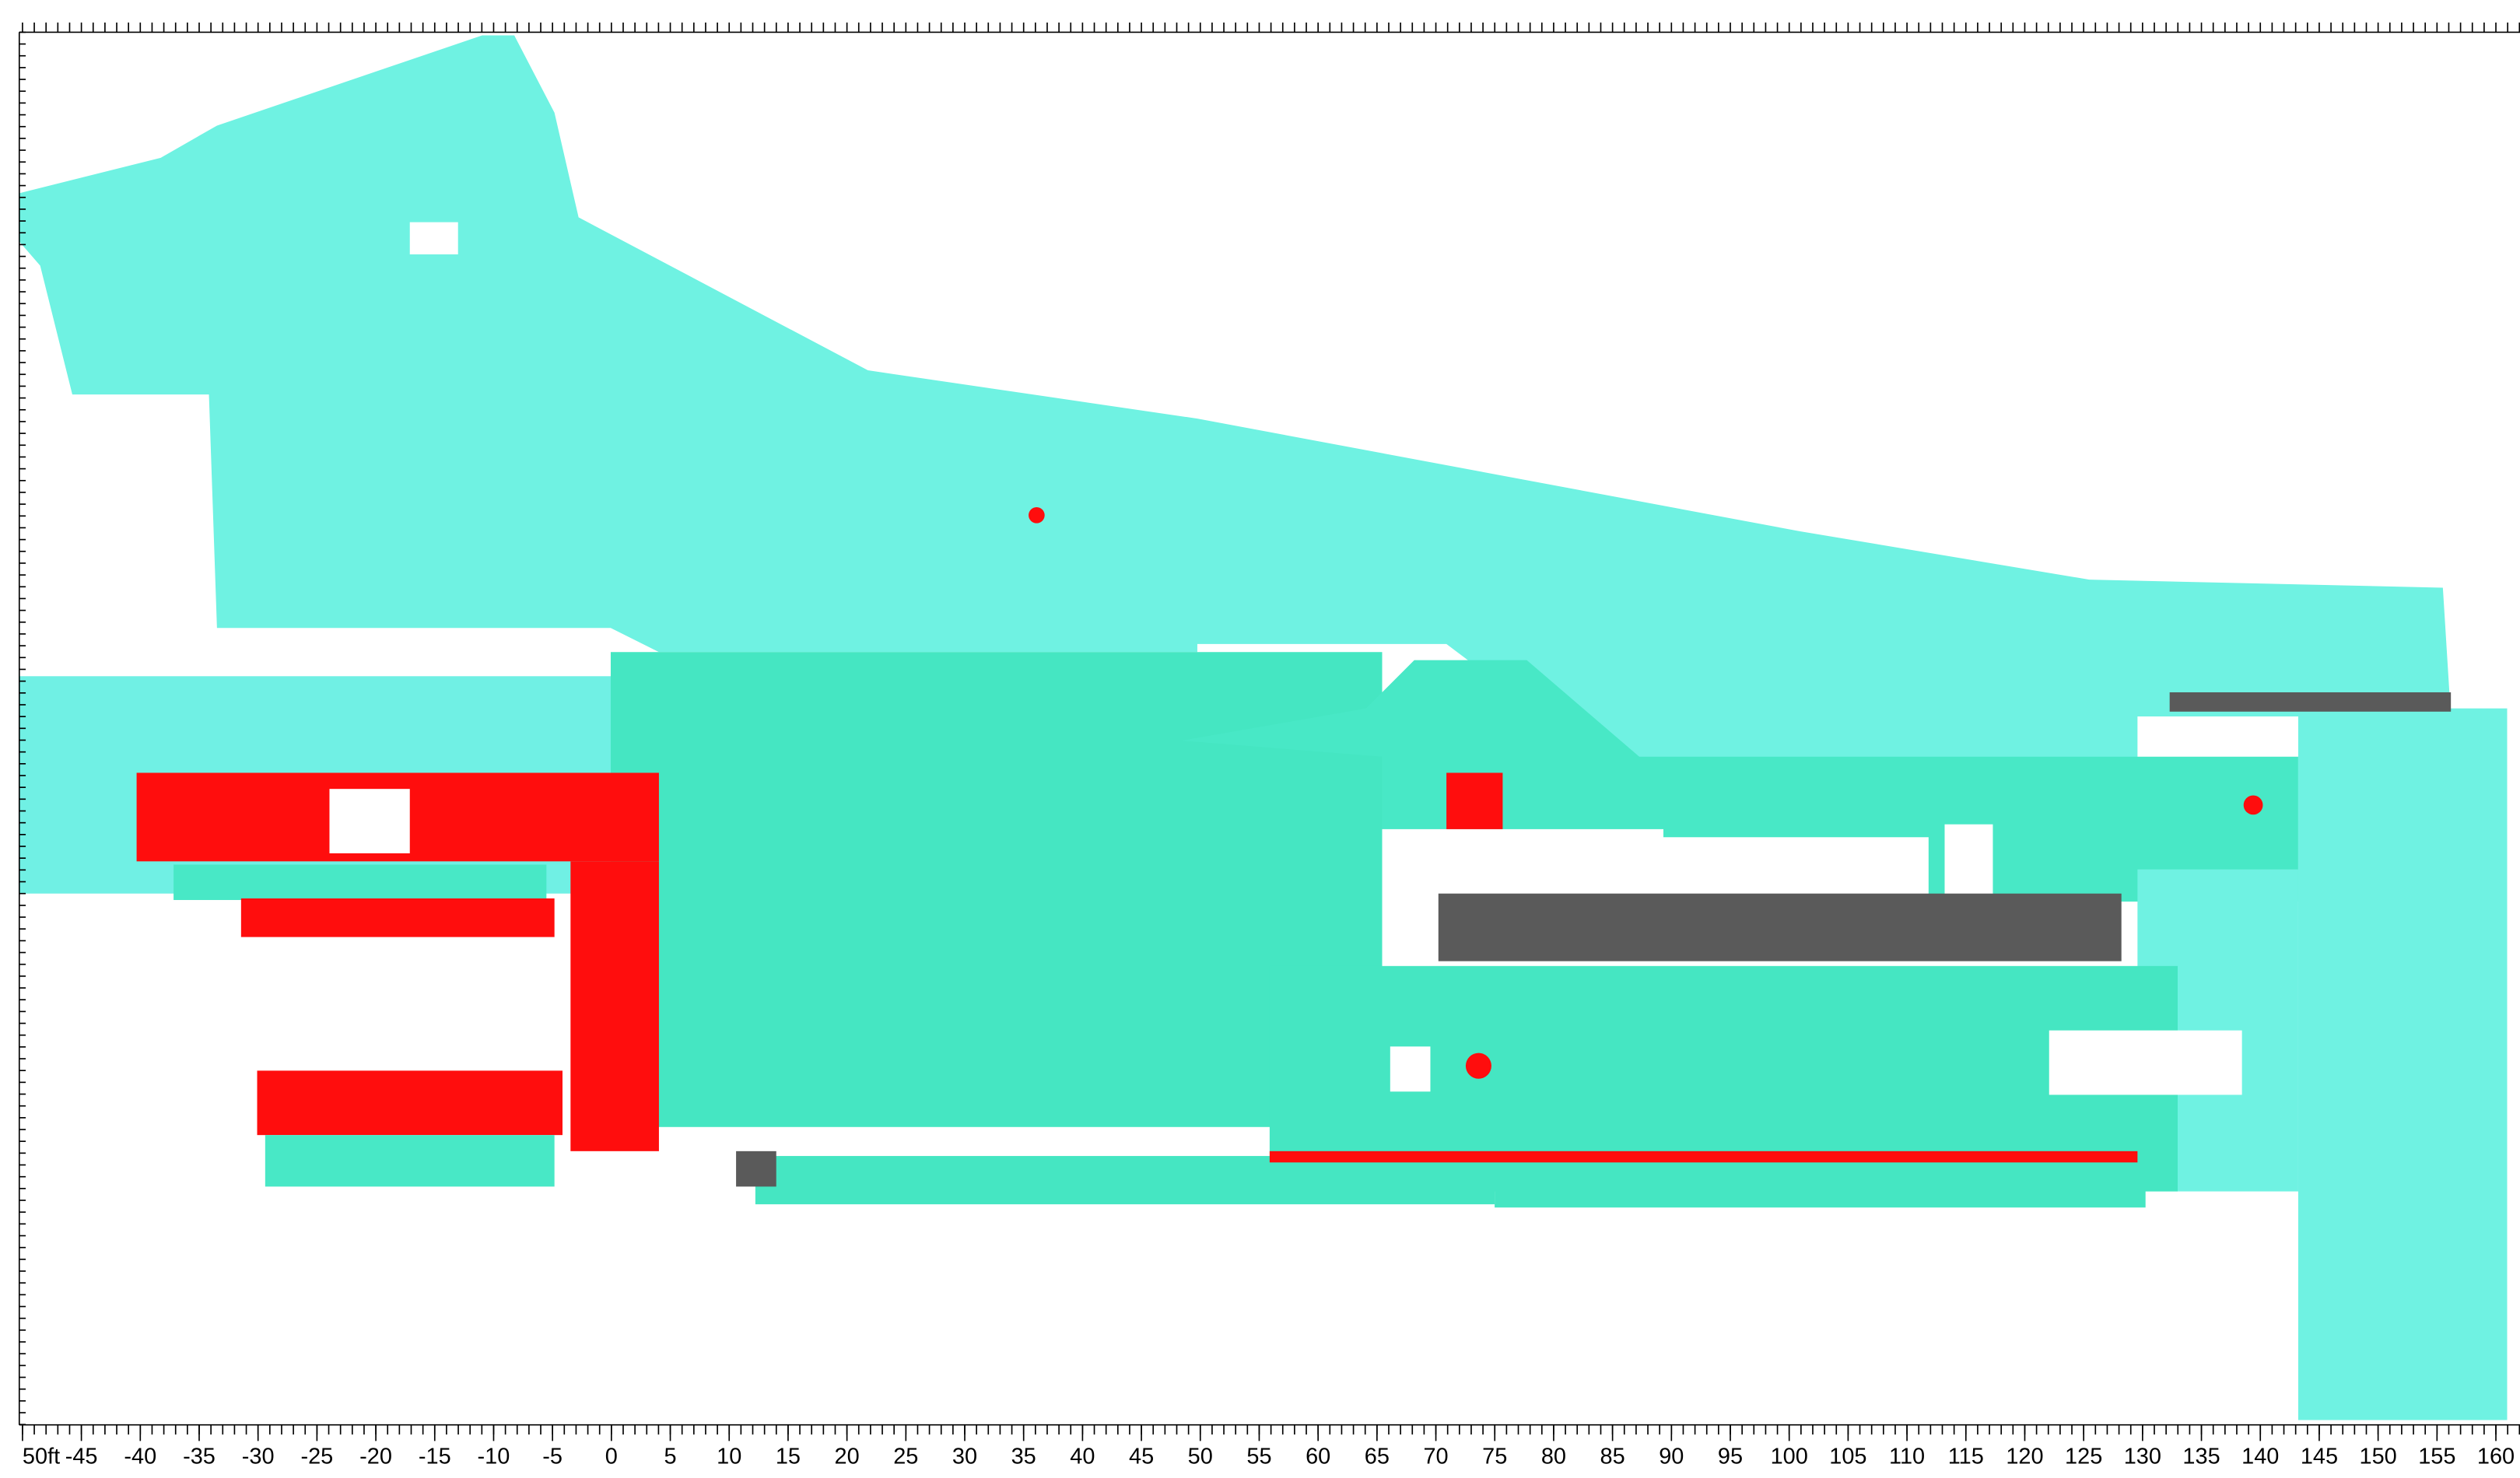 This screenshot has height=1478, width=2520. Describe the element at coordinates (1495, 1456) in the screenshot. I see `tick-label: 75` at that location.